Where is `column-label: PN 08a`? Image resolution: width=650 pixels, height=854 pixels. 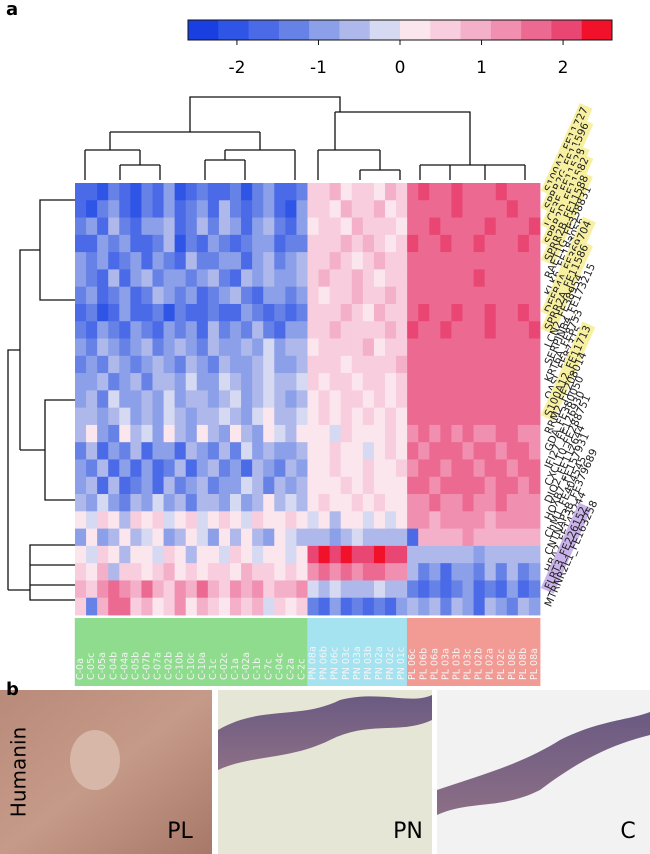 column-label: PN 08a is located at coordinates (313, 663).